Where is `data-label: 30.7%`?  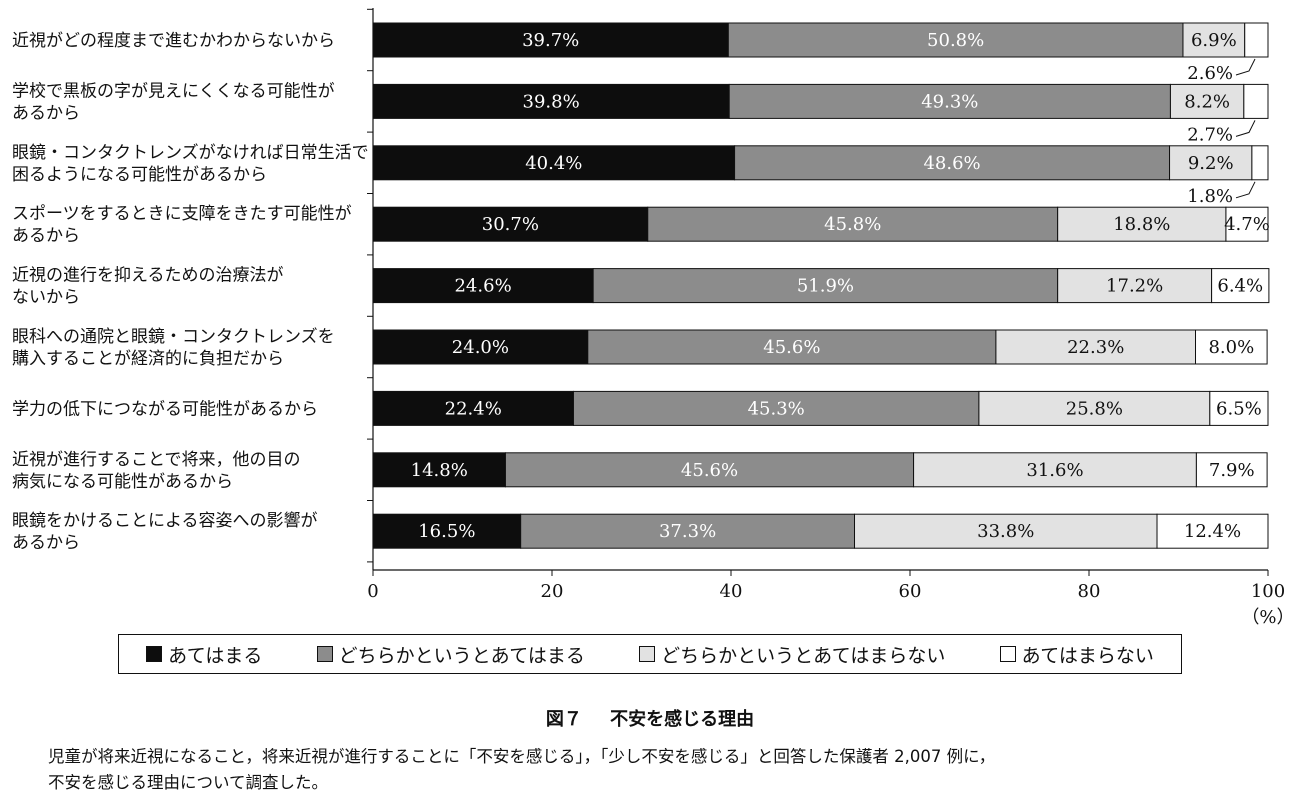 data-label: 30.7% is located at coordinates (510, 224).